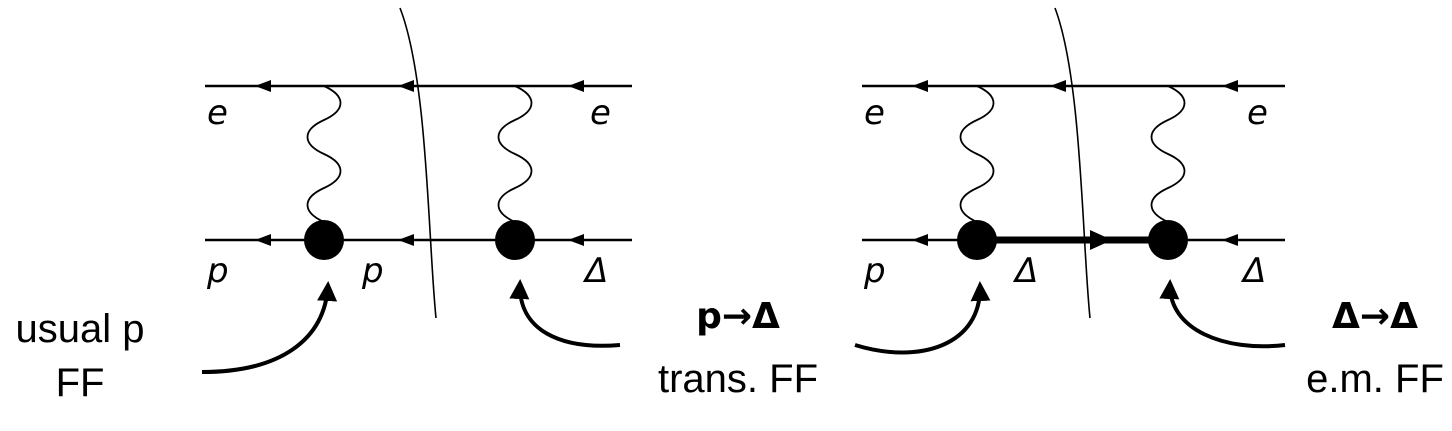 The image size is (1452, 431). What do you see at coordinates (595, 271) in the screenshot?
I see `left-label-delta-out: Δ` at bounding box center [595, 271].